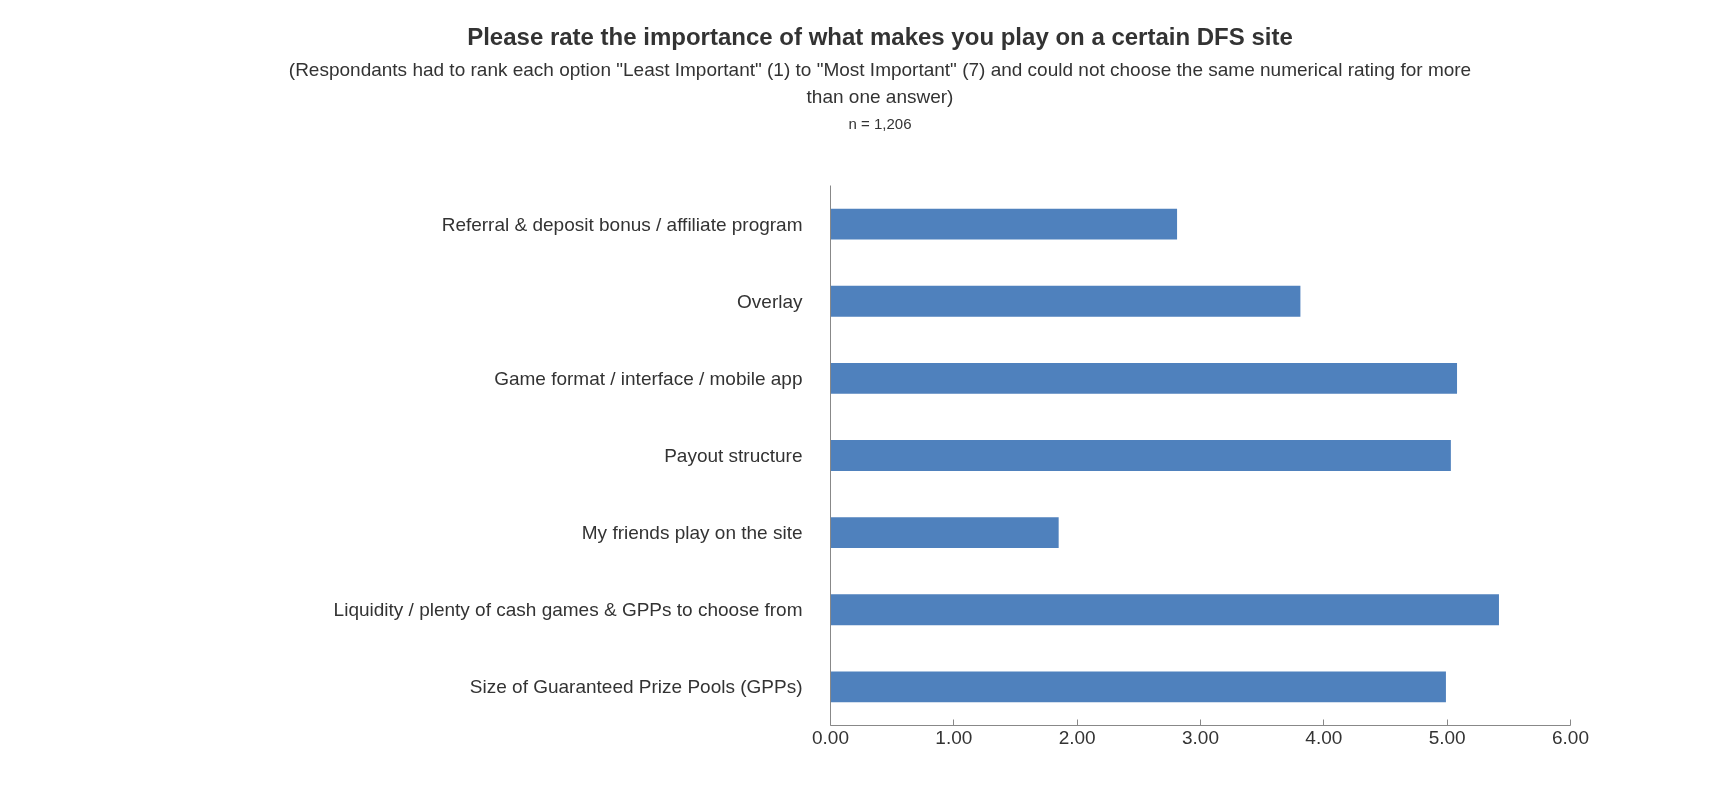 Image resolution: width=1714 pixels, height=812 pixels. What do you see at coordinates (880, 123) in the screenshot?
I see `text: n = 1,206` at bounding box center [880, 123].